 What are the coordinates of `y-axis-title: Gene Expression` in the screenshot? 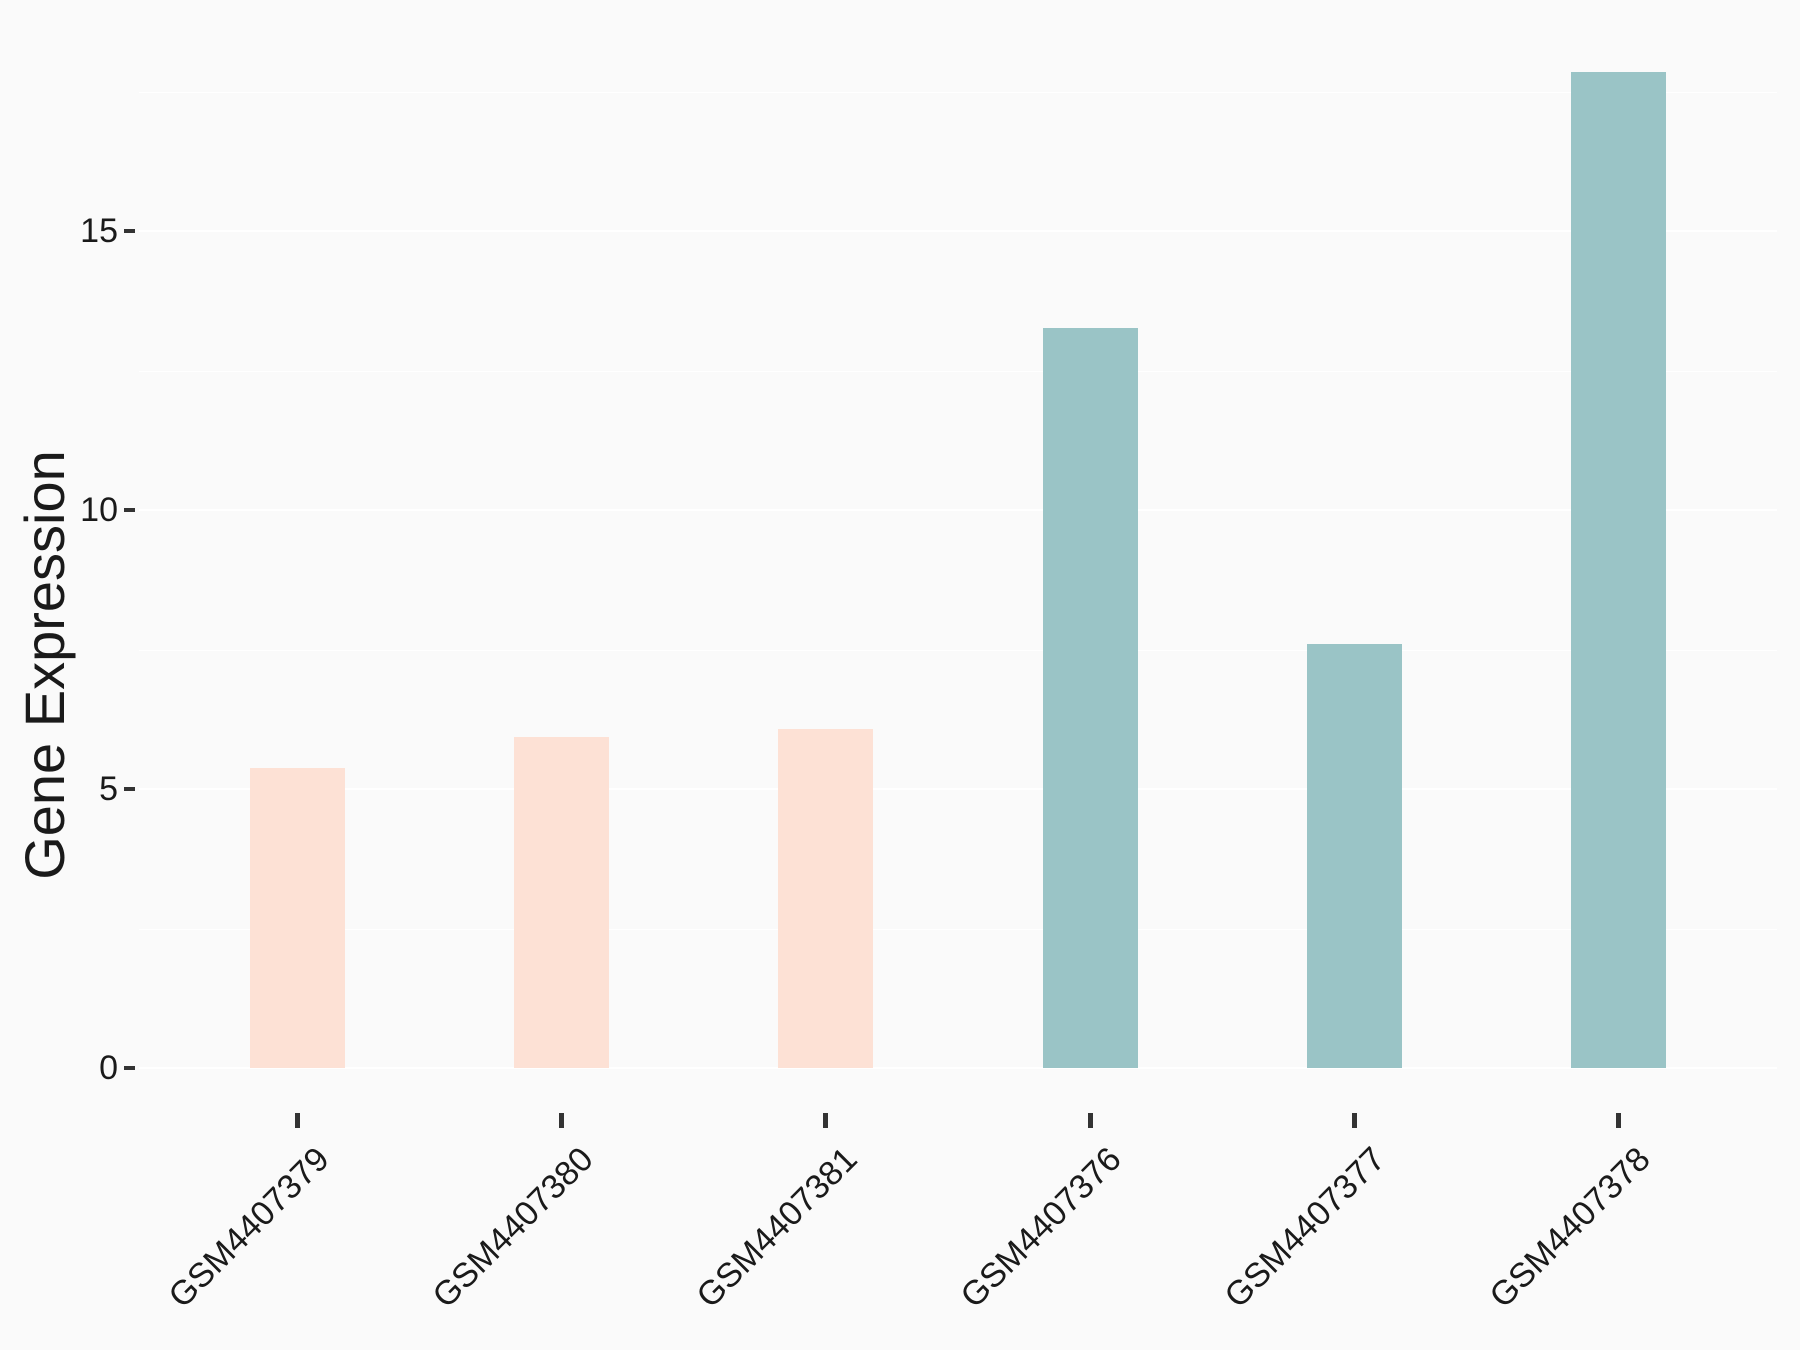 It's located at (44, 665).